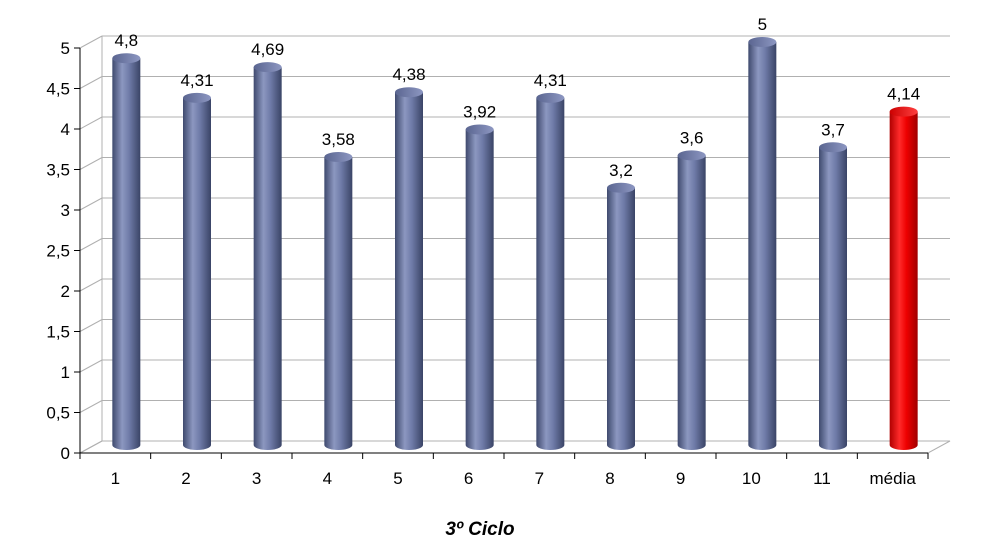 This screenshot has height=553, width=994. I want to click on y-tick-label: 3,5, so click(58, 170).